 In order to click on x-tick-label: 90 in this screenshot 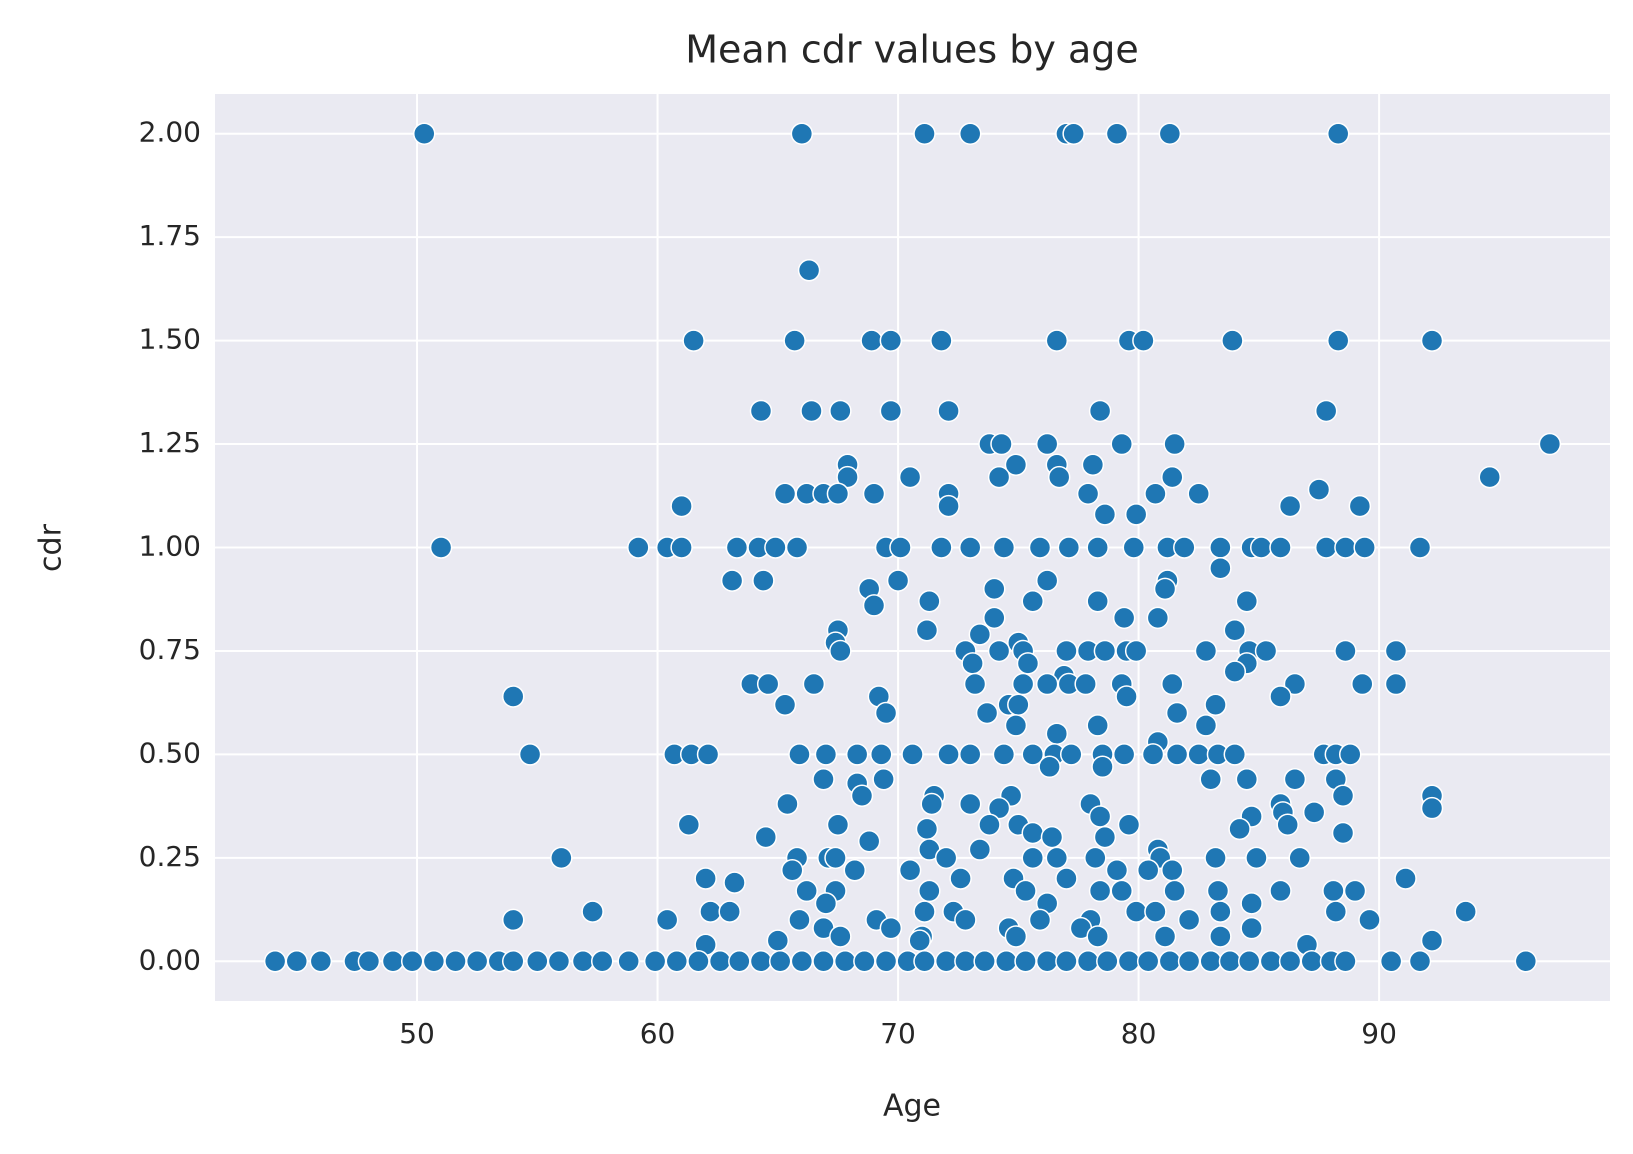, I will do `click(1379, 1033)`.